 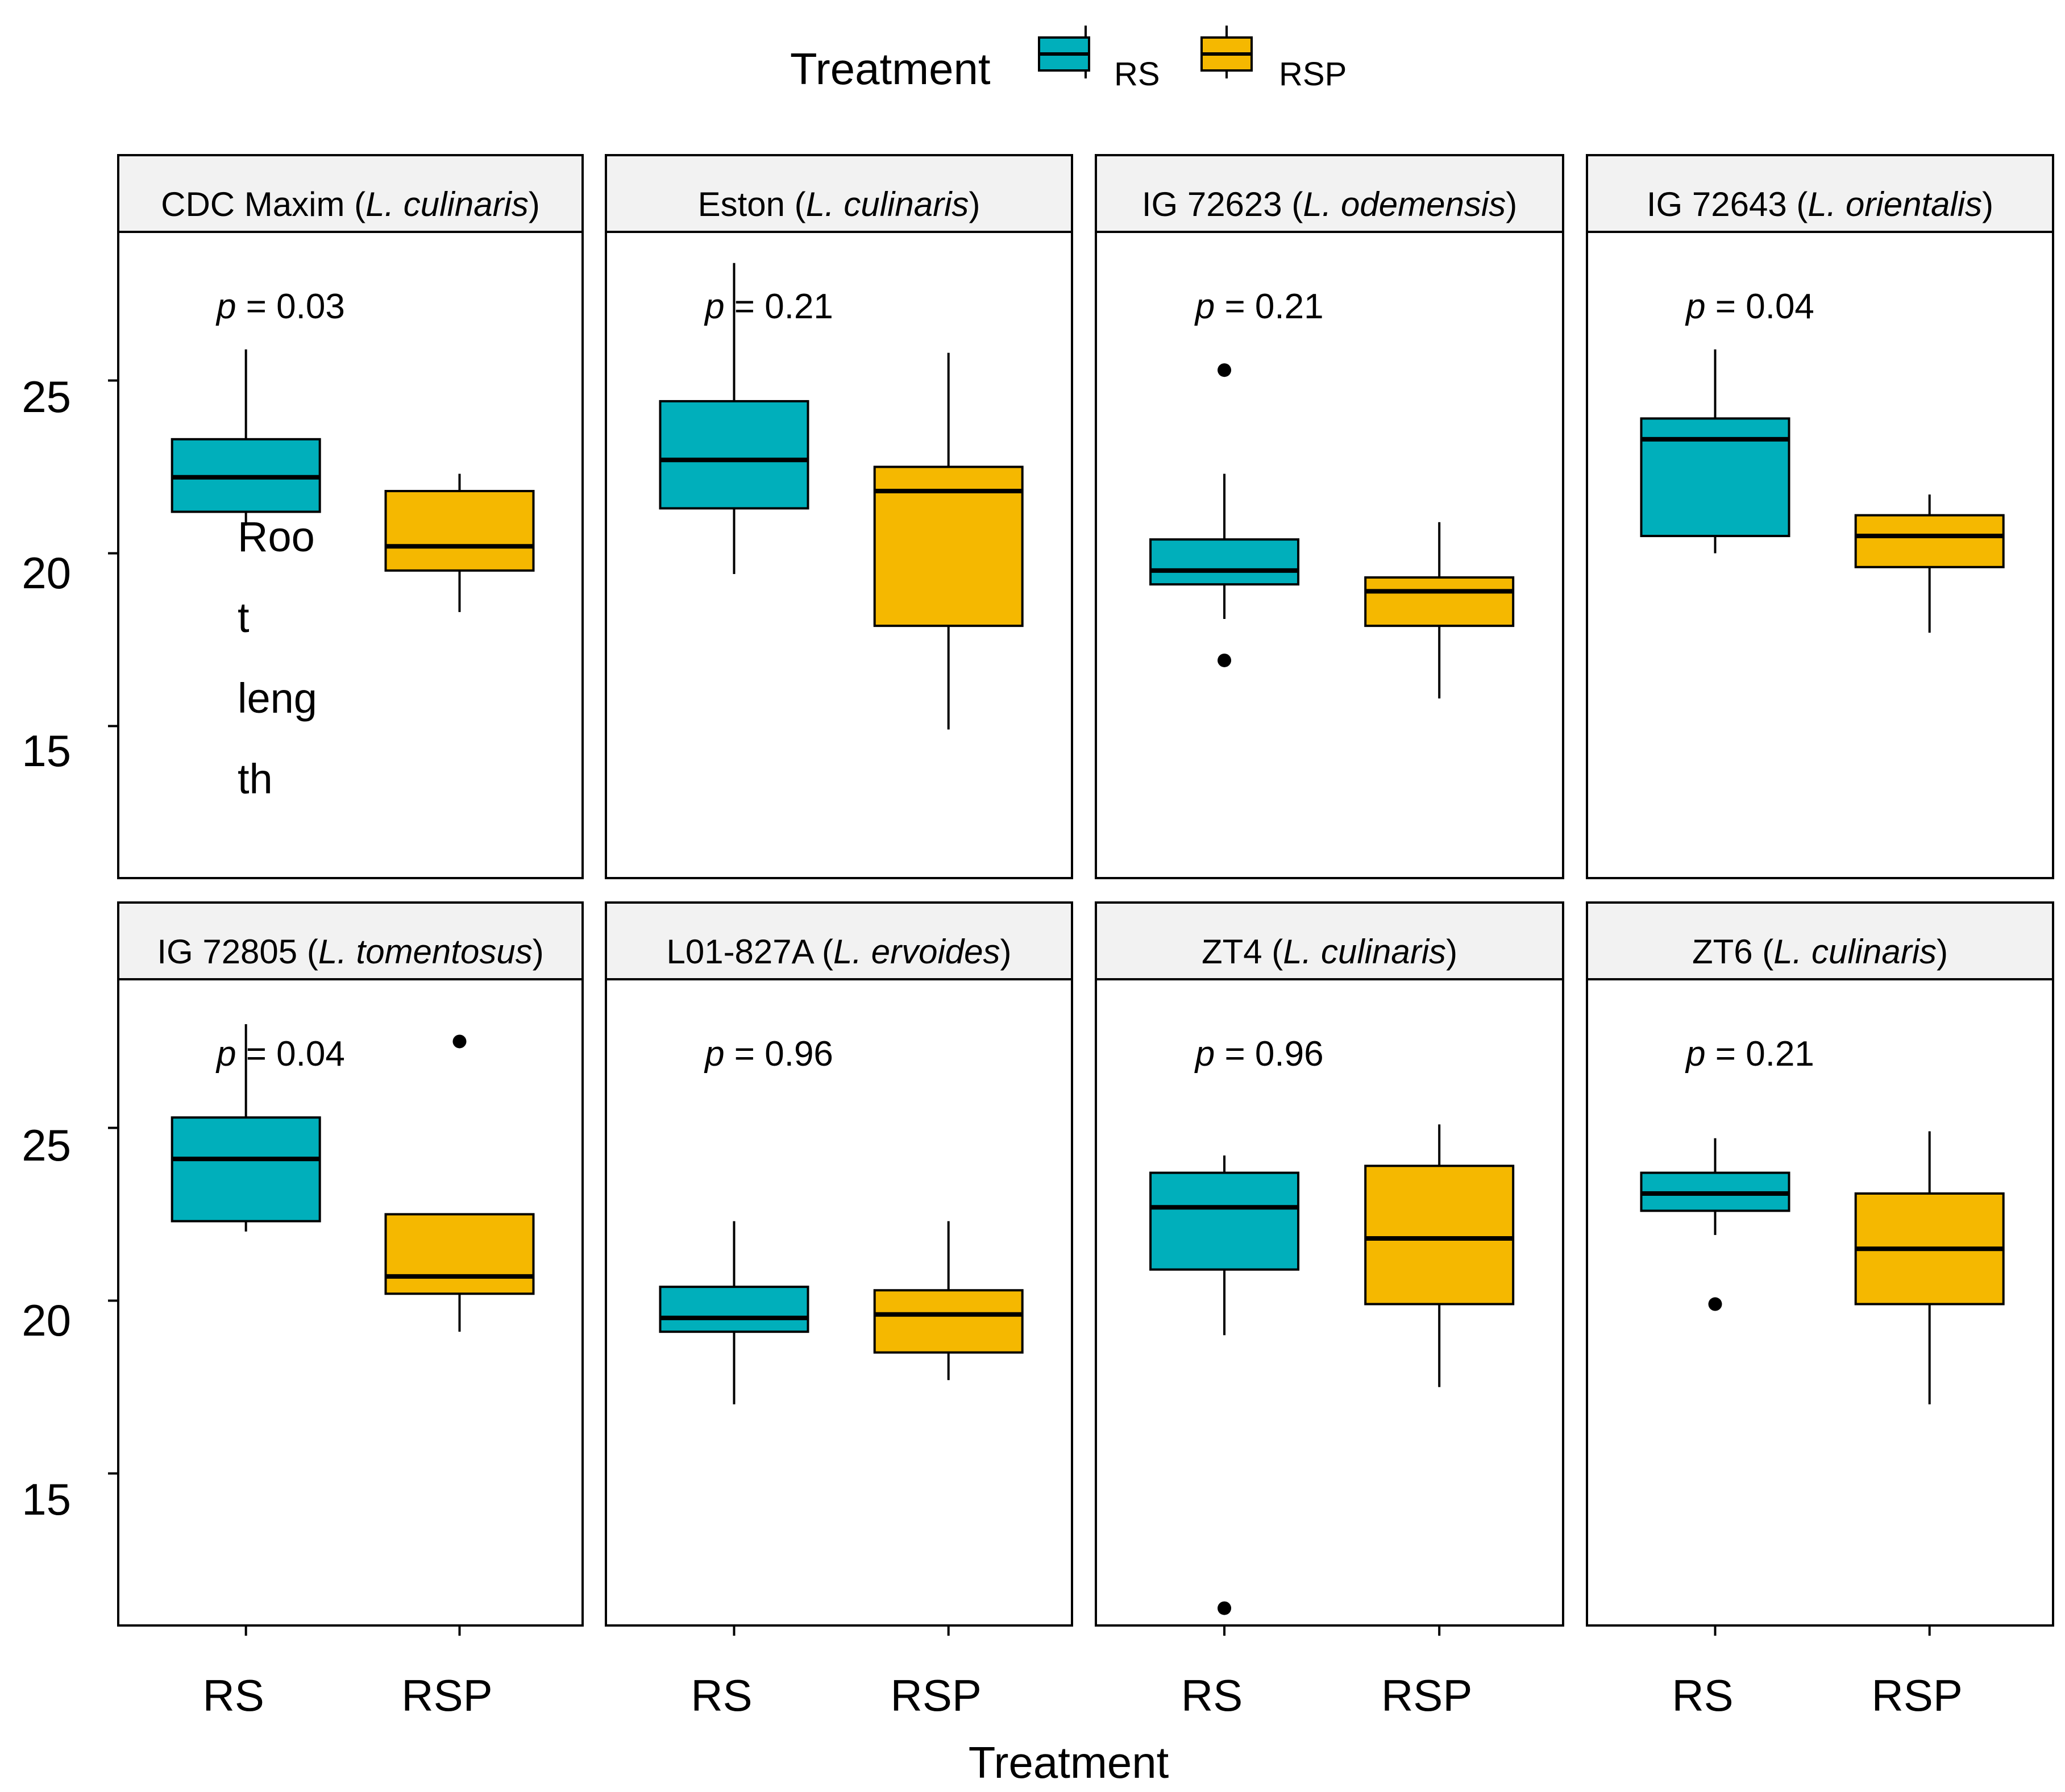 What do you see at coordinates (1329, 204) in the screenshot?
I see `facet-strip-label: IG 72623 (L. odemensis)` at bounding box center [1329, 204].